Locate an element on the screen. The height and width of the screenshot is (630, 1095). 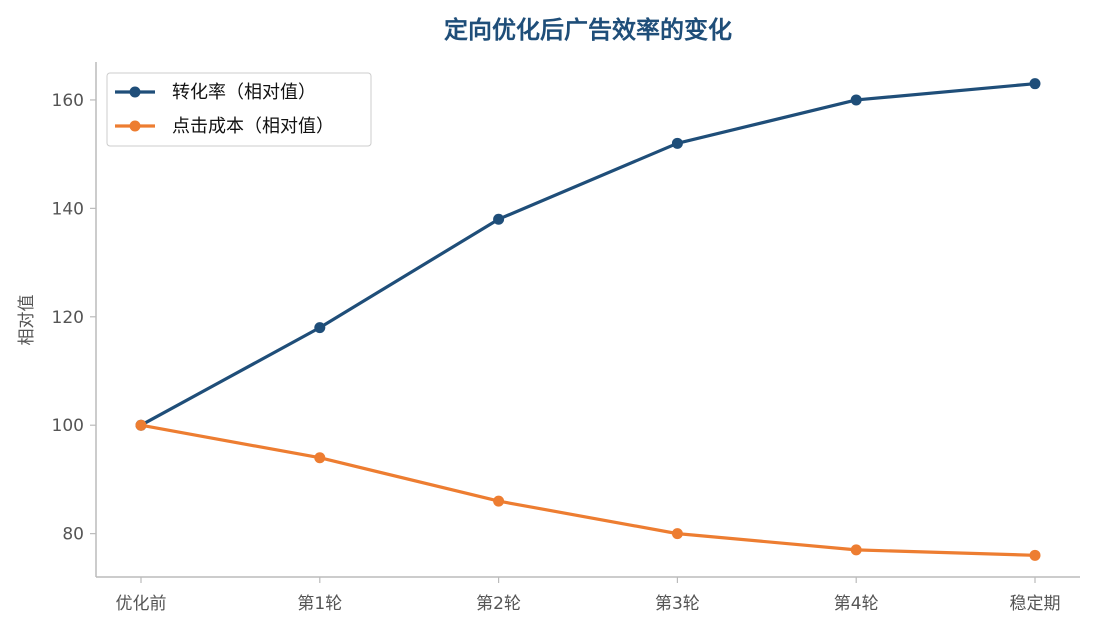
legend-label: 点击成本（相对值） is located at coordinates (253, 126).